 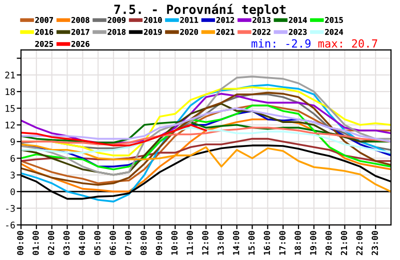 I want to click on y-tick-label: 21, so click(x=10, y=75).